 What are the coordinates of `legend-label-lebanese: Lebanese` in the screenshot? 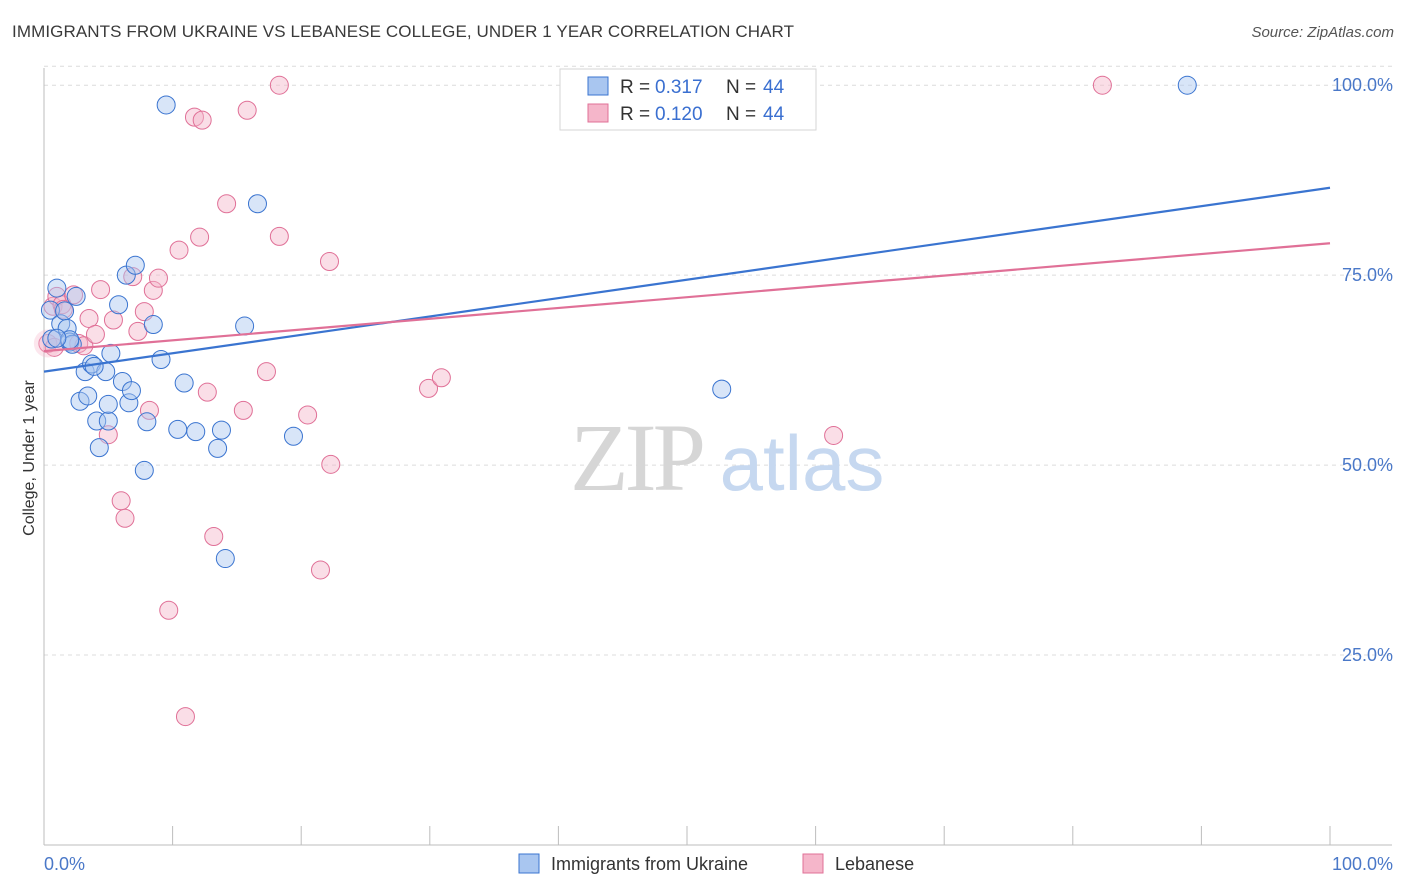 It's located at (874, 864).